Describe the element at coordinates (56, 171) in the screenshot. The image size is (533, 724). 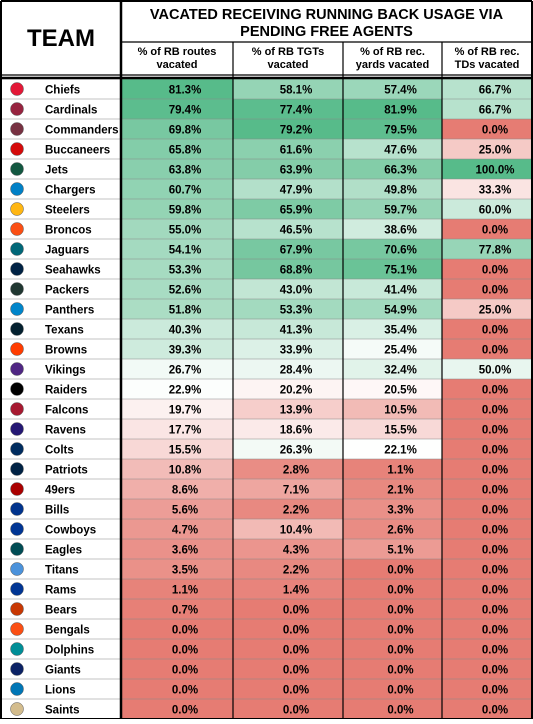
I see `team-name: Jets` at that location.